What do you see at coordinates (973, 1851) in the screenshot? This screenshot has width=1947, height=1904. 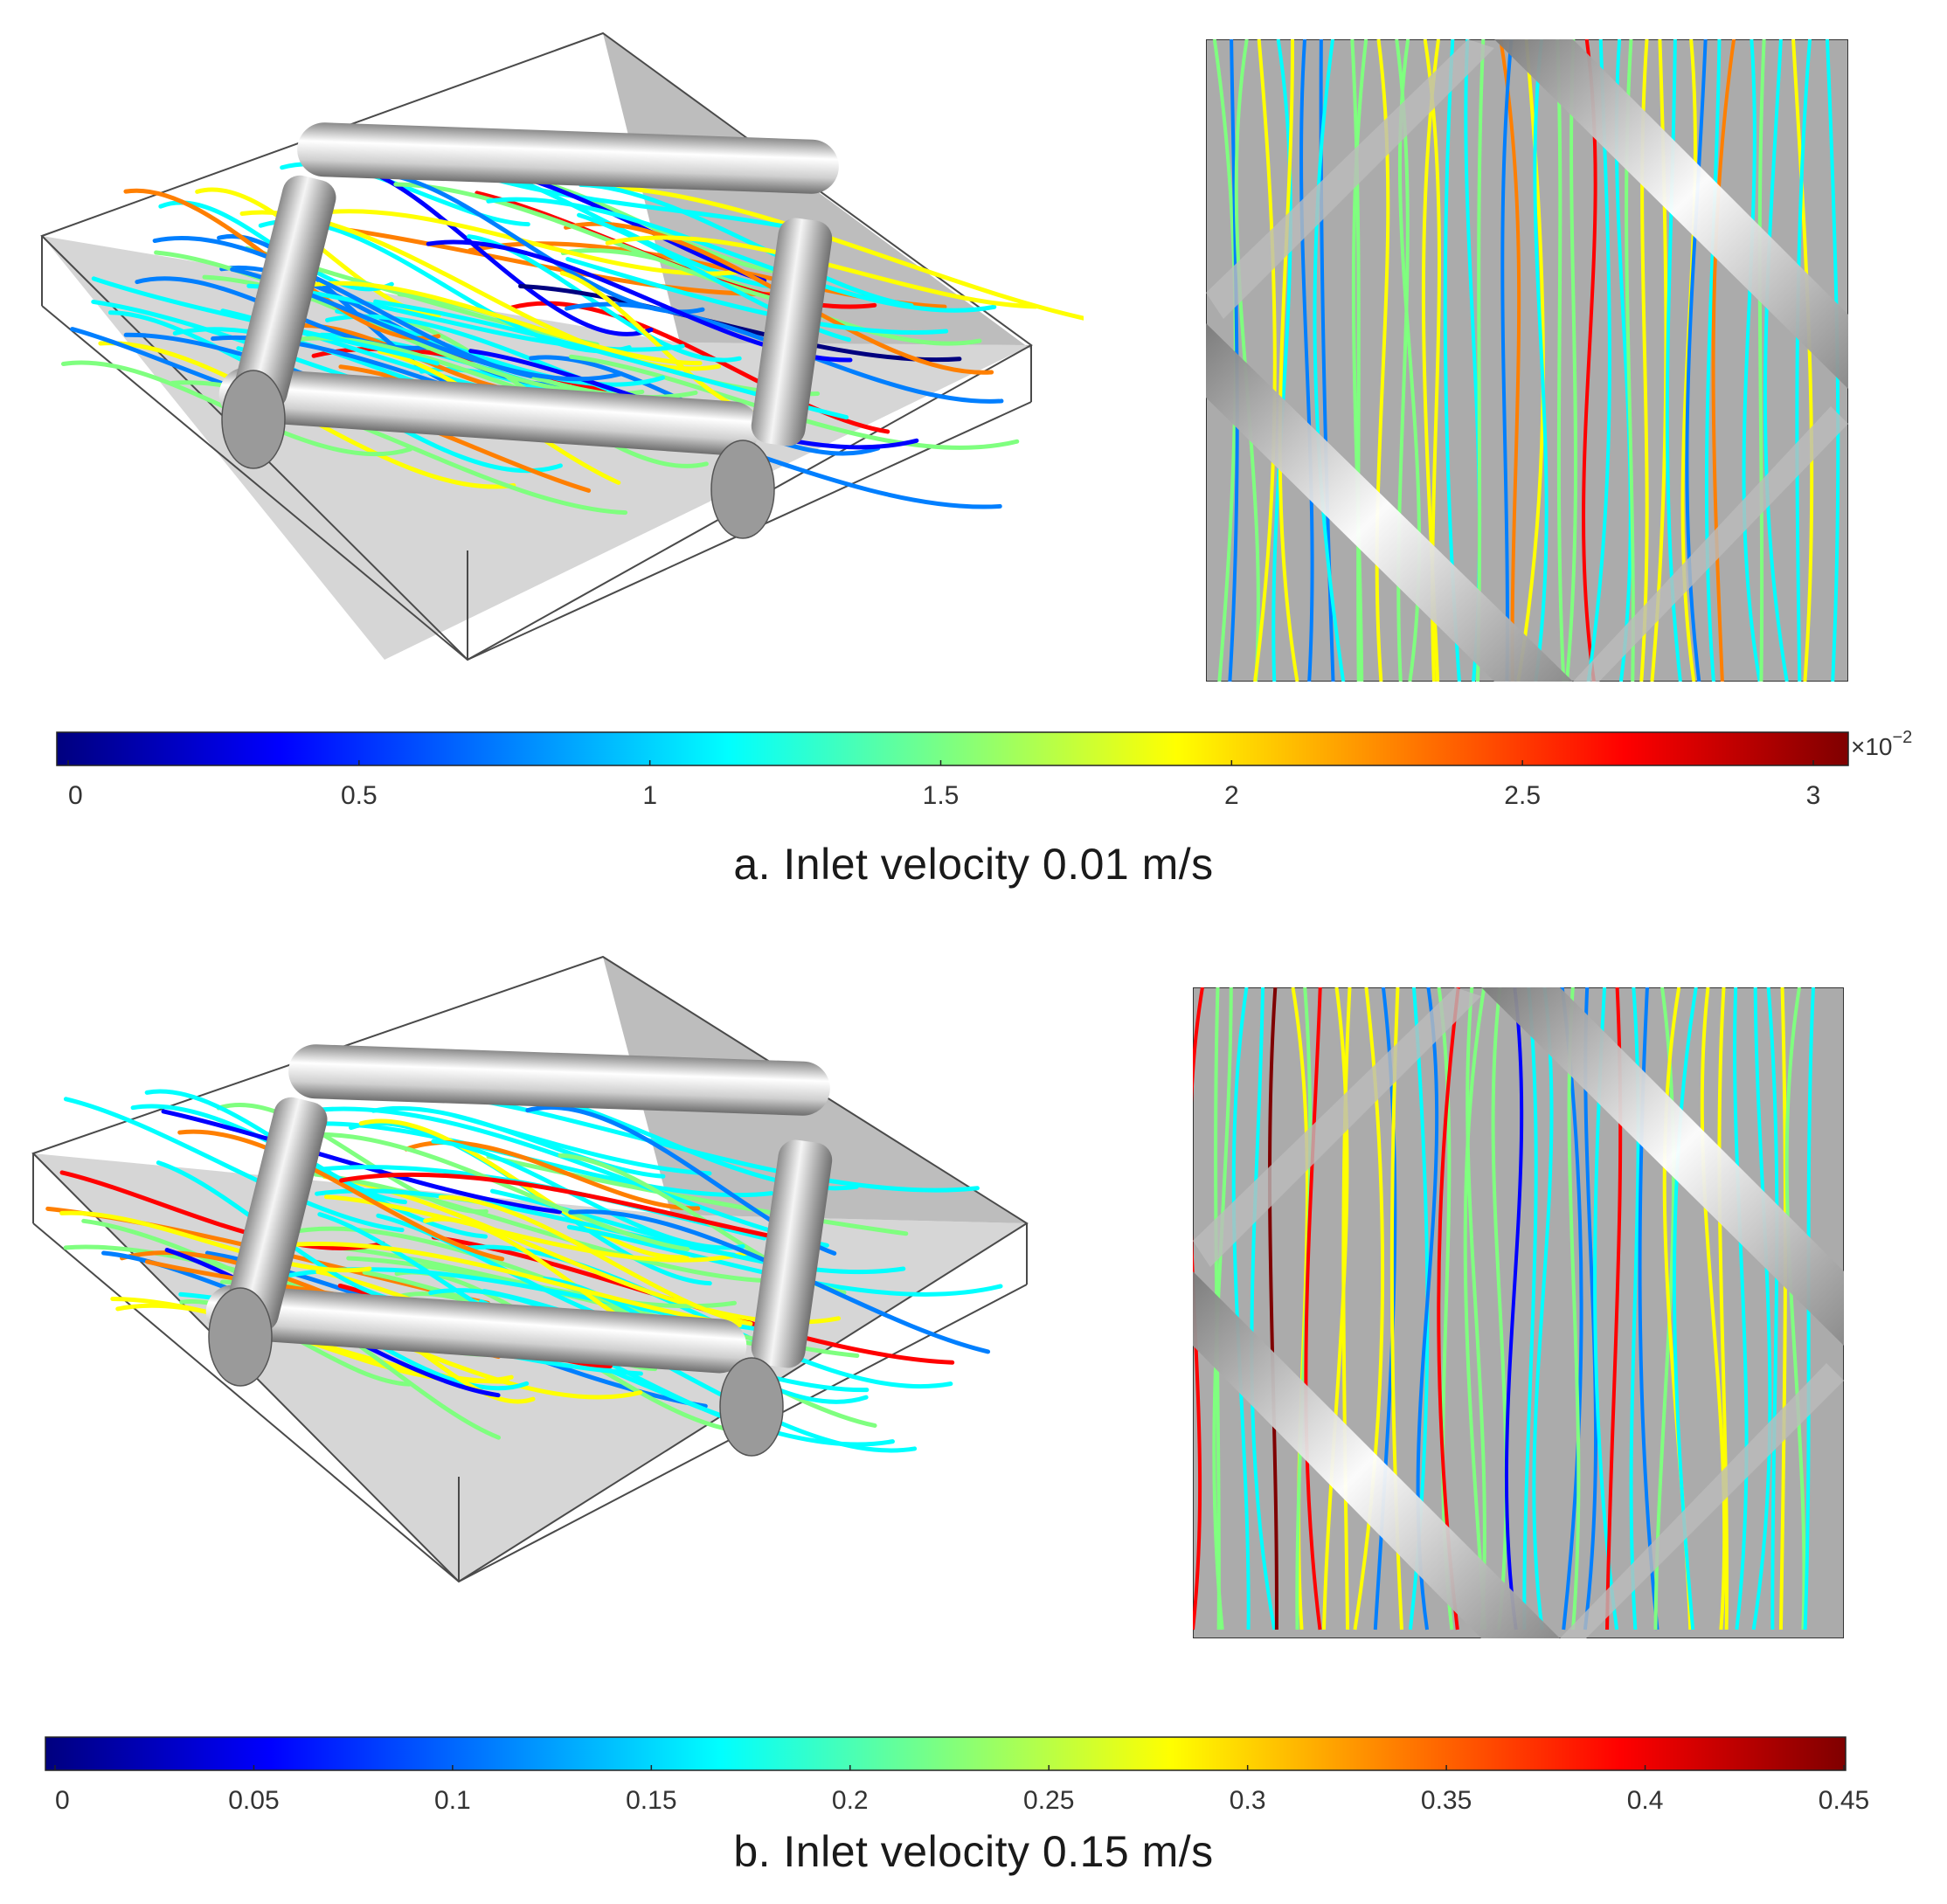 I see `caption-b: b. Inlet velocity 0.15 m/s` at bounding box center [973, 1851].